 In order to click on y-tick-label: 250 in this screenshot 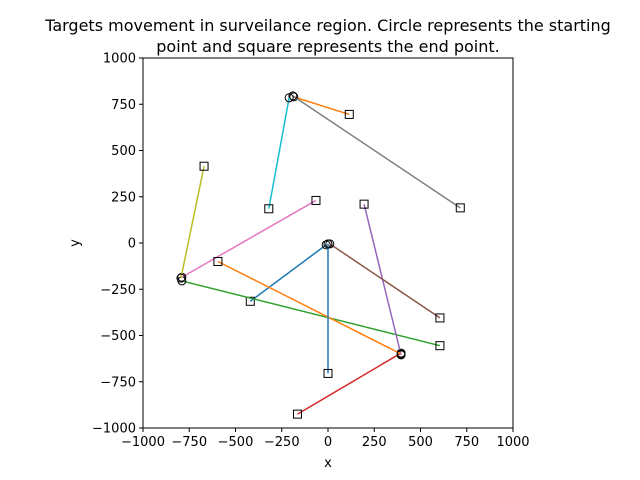, I will do `click(123, 197)`.